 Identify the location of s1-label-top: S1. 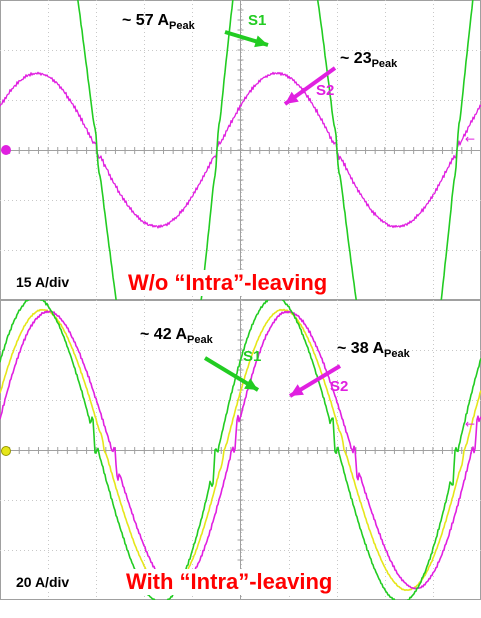
(257, 20).